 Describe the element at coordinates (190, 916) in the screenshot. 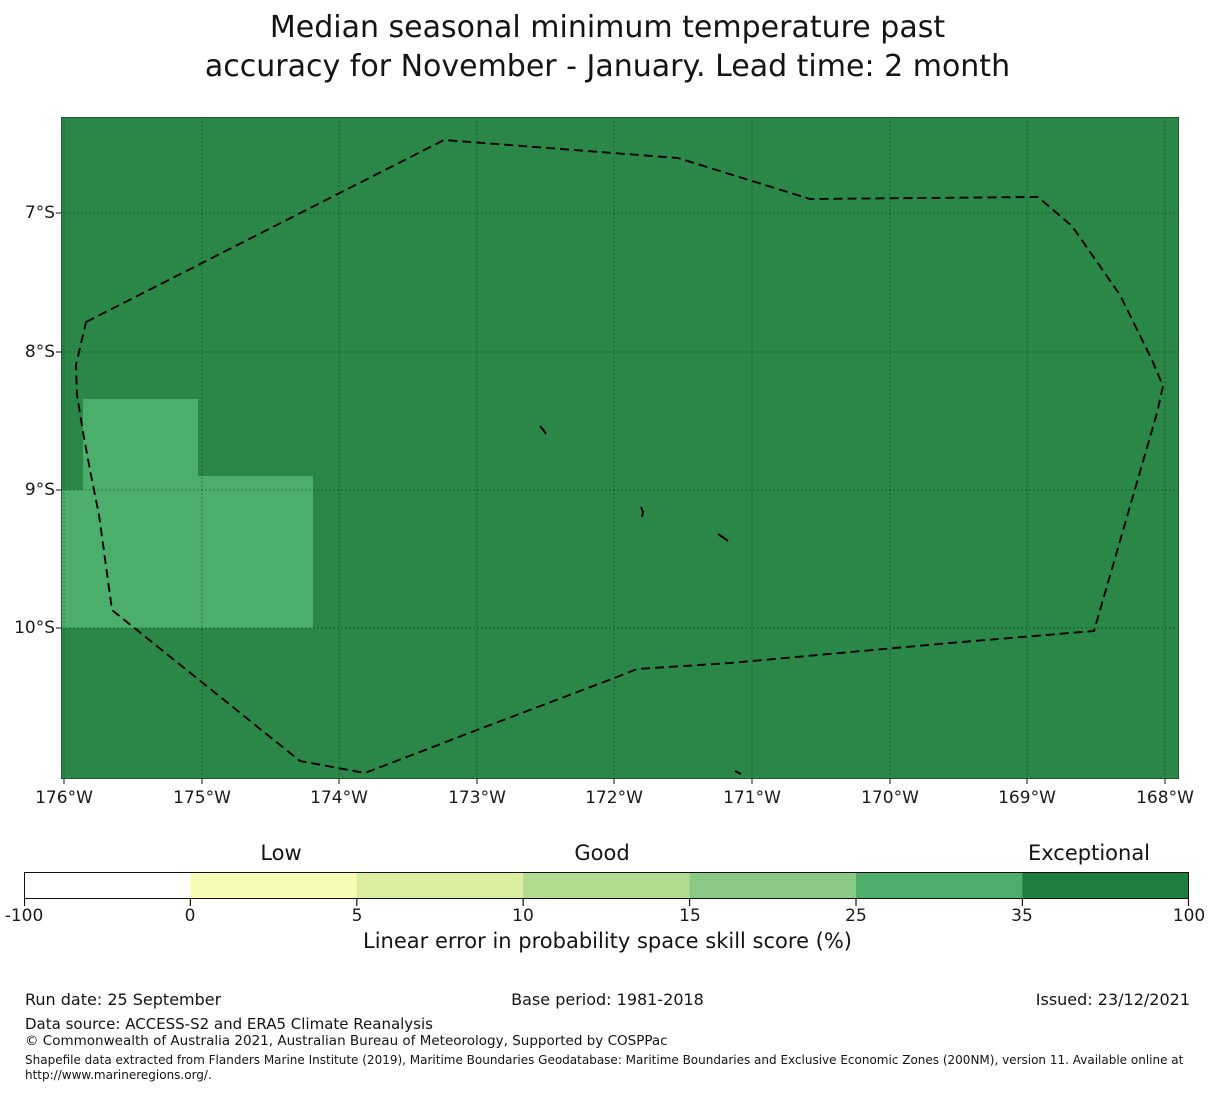

I see `colorbar-tick-0: 0` at that location.